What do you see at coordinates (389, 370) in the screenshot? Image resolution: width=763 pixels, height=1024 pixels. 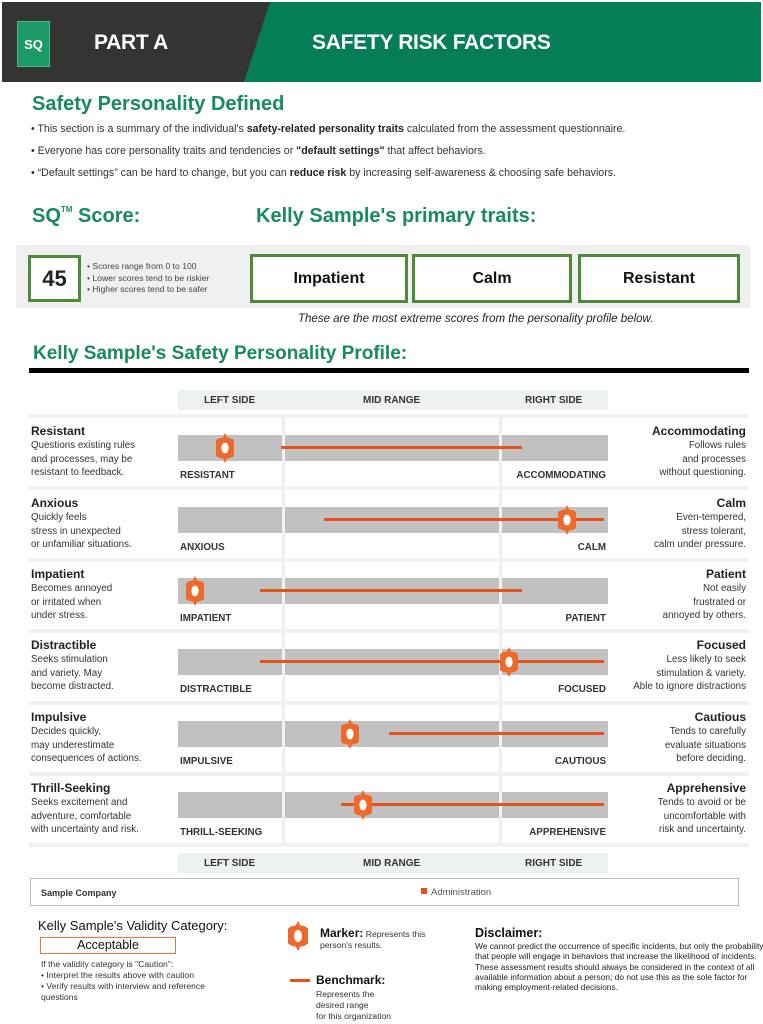 I see `profile-divider` at bounding box center [389, 370].